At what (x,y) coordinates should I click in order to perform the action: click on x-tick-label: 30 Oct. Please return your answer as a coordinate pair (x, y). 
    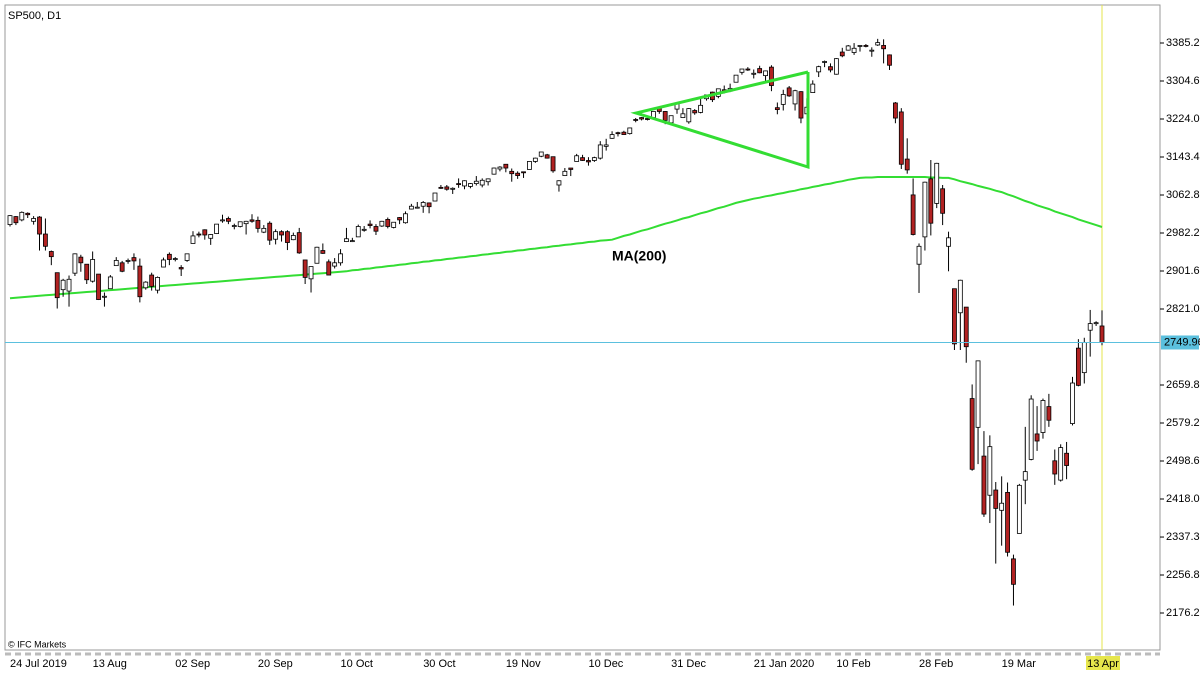
    Looking at the image, I should click on (439, 664).